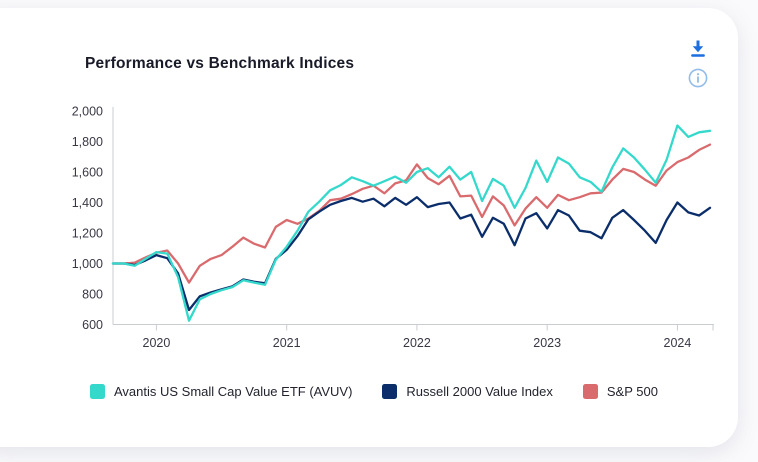 The height and width of the screenshot is (462, 758). I want to click on legend-item-russell: Russell 2000 Value Index, so click(467, 391).